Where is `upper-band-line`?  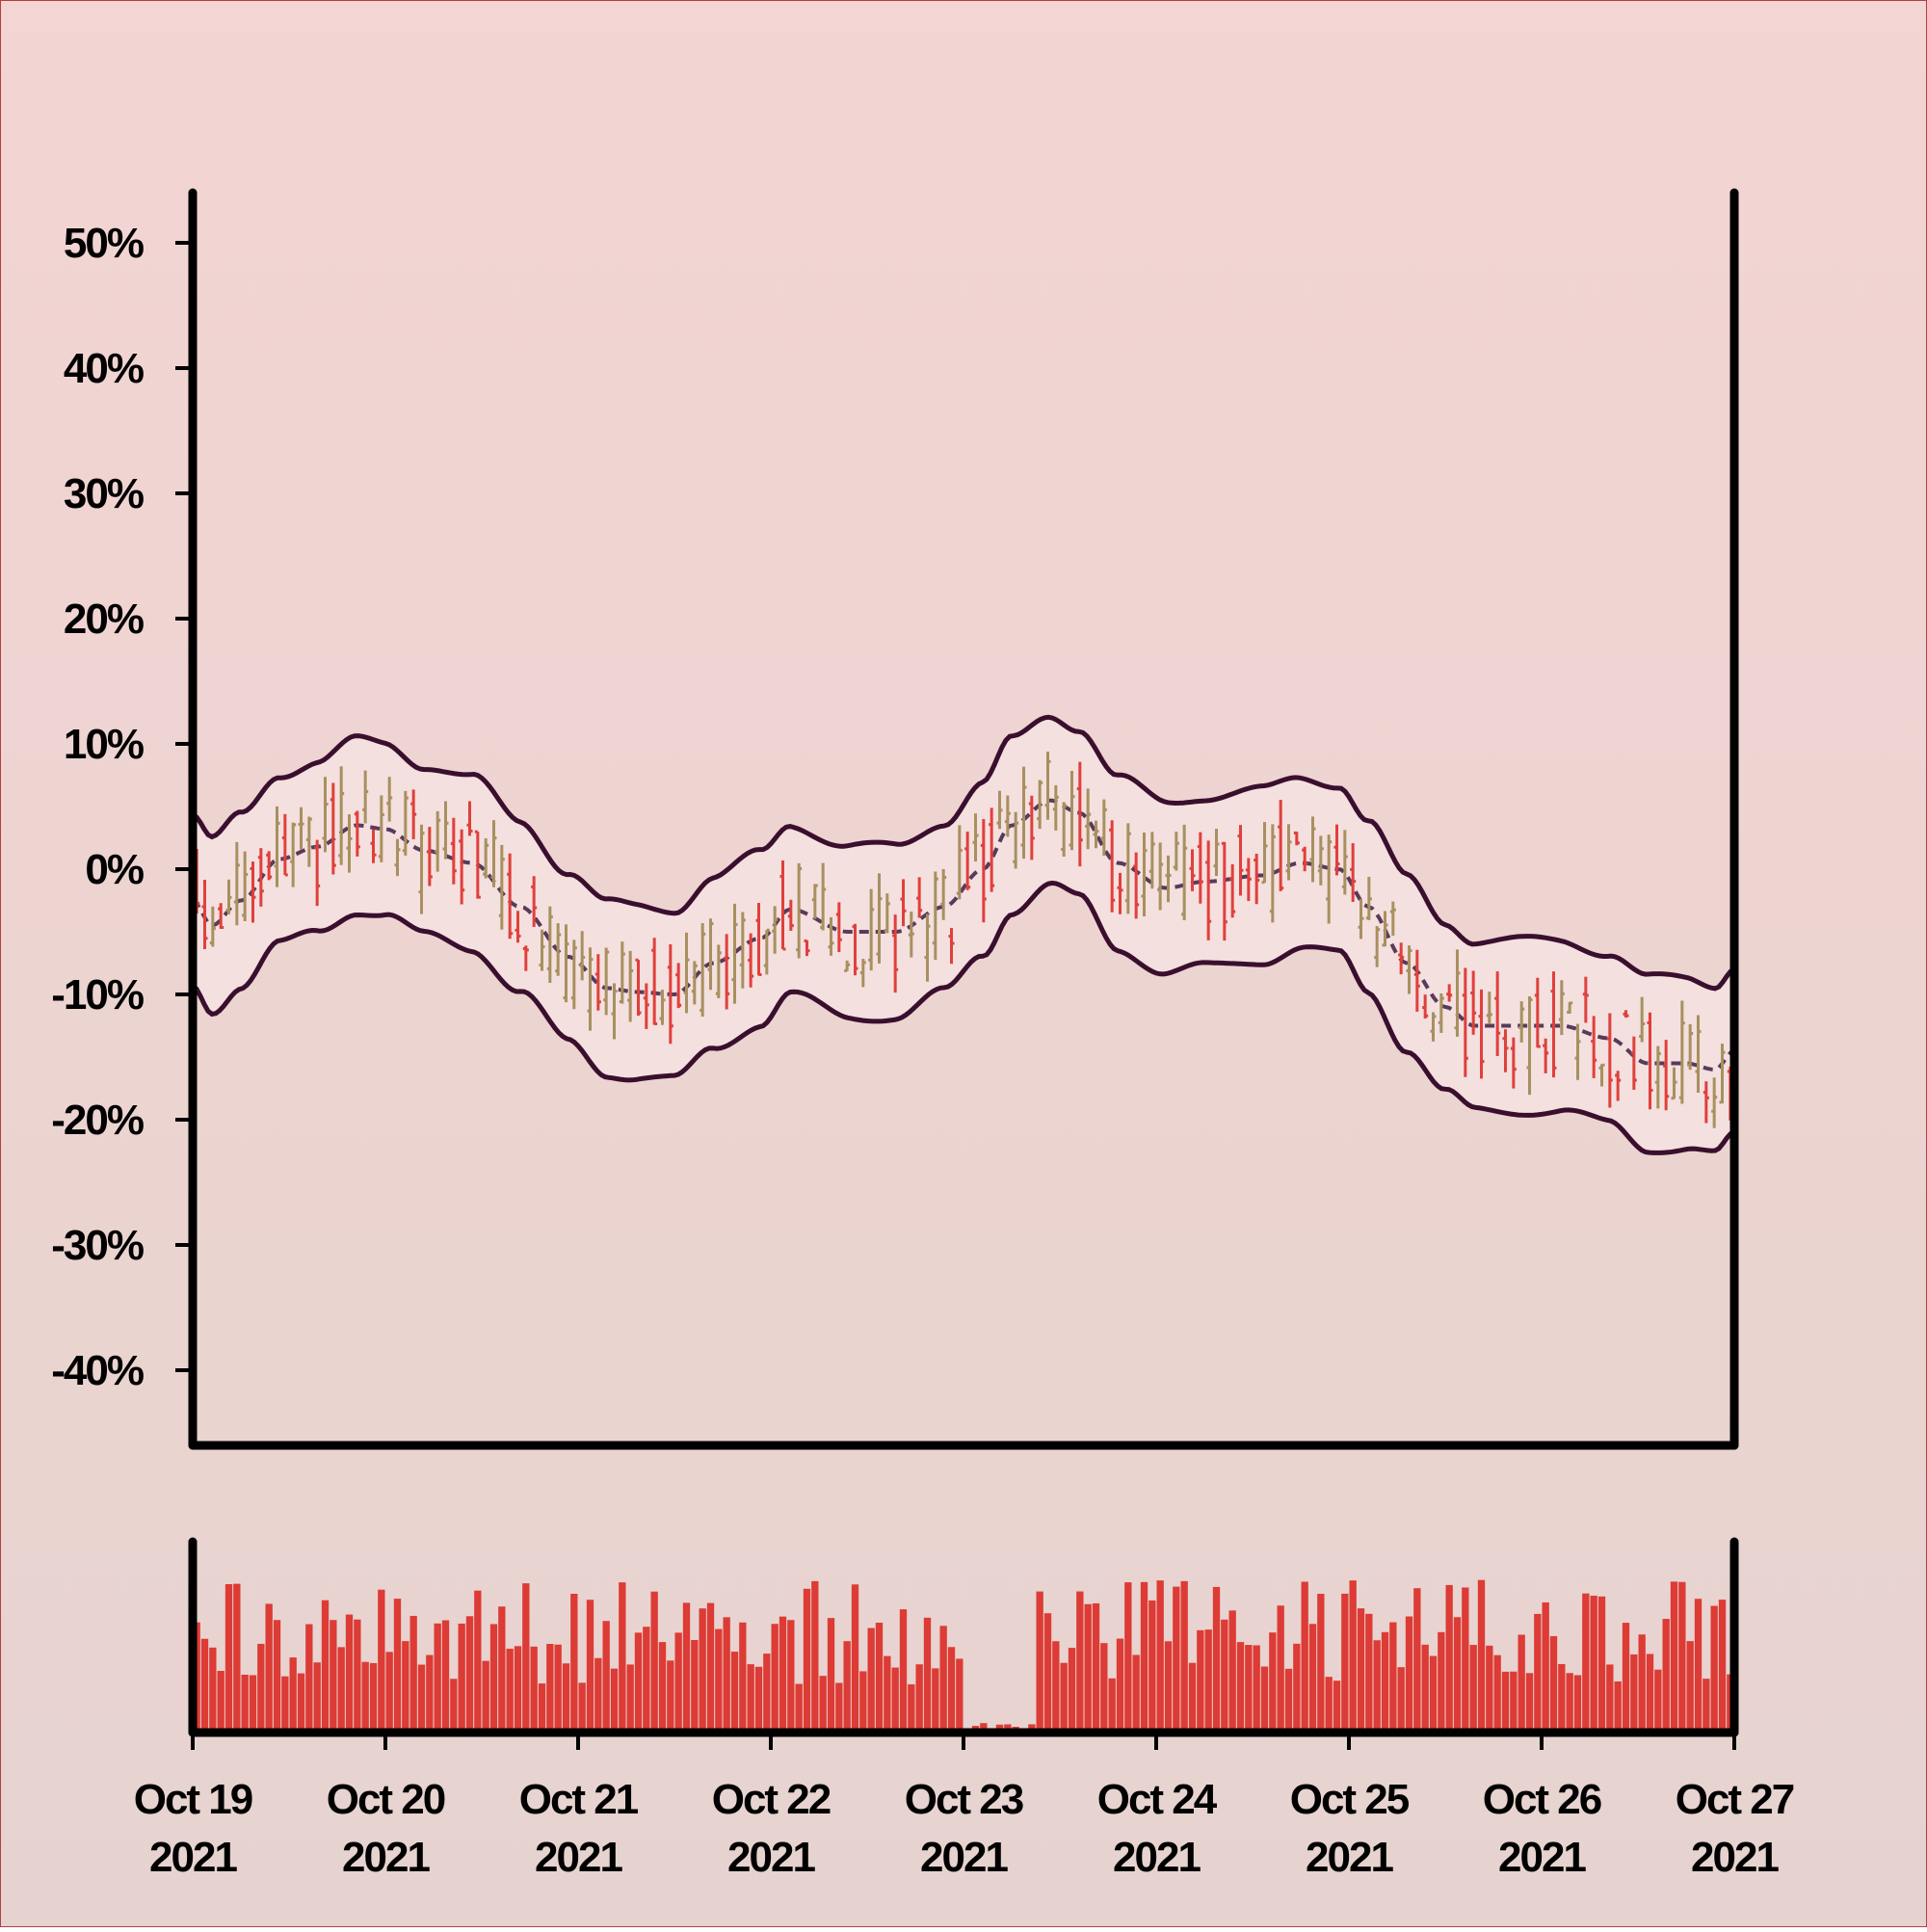 upper-band-line is located at coordinates (963, 853).